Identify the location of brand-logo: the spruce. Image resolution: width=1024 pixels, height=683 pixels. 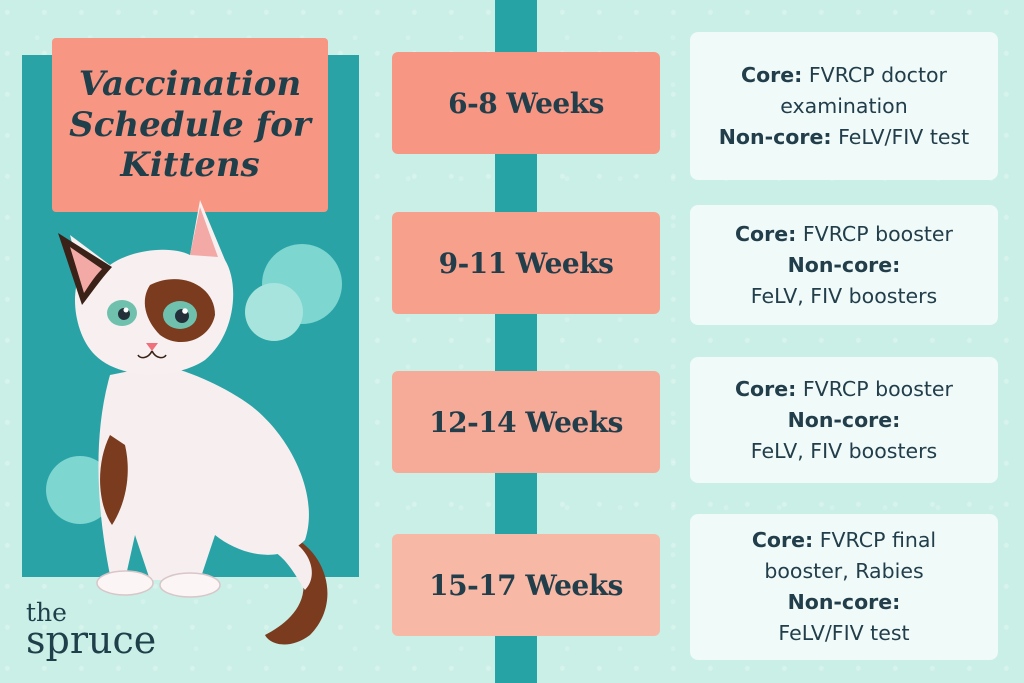
(91, 629).